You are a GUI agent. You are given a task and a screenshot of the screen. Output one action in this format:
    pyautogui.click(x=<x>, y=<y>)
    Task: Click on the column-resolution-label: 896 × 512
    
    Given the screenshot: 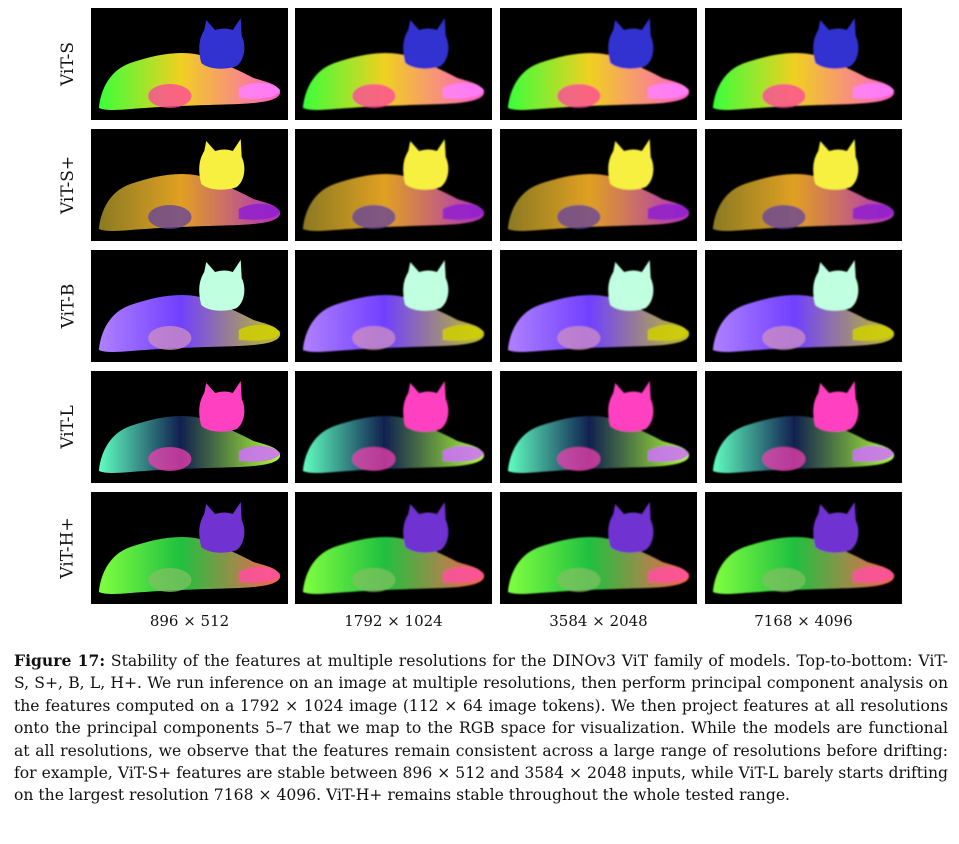 What is the action you would take?
    pyautogui.click(x=189, y=621)
    